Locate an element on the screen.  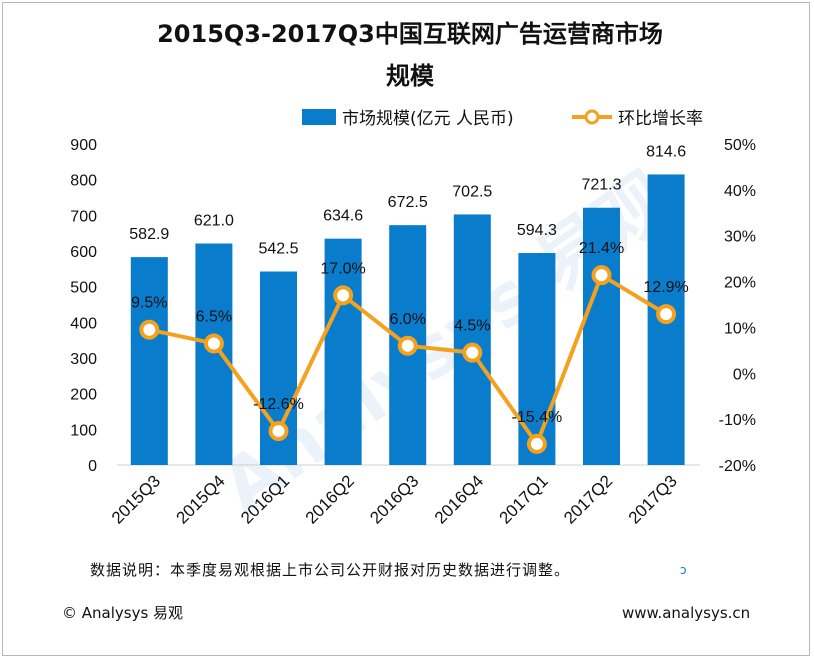
x-tick-label: 2017Q2 is located at coordinates (588, 499).